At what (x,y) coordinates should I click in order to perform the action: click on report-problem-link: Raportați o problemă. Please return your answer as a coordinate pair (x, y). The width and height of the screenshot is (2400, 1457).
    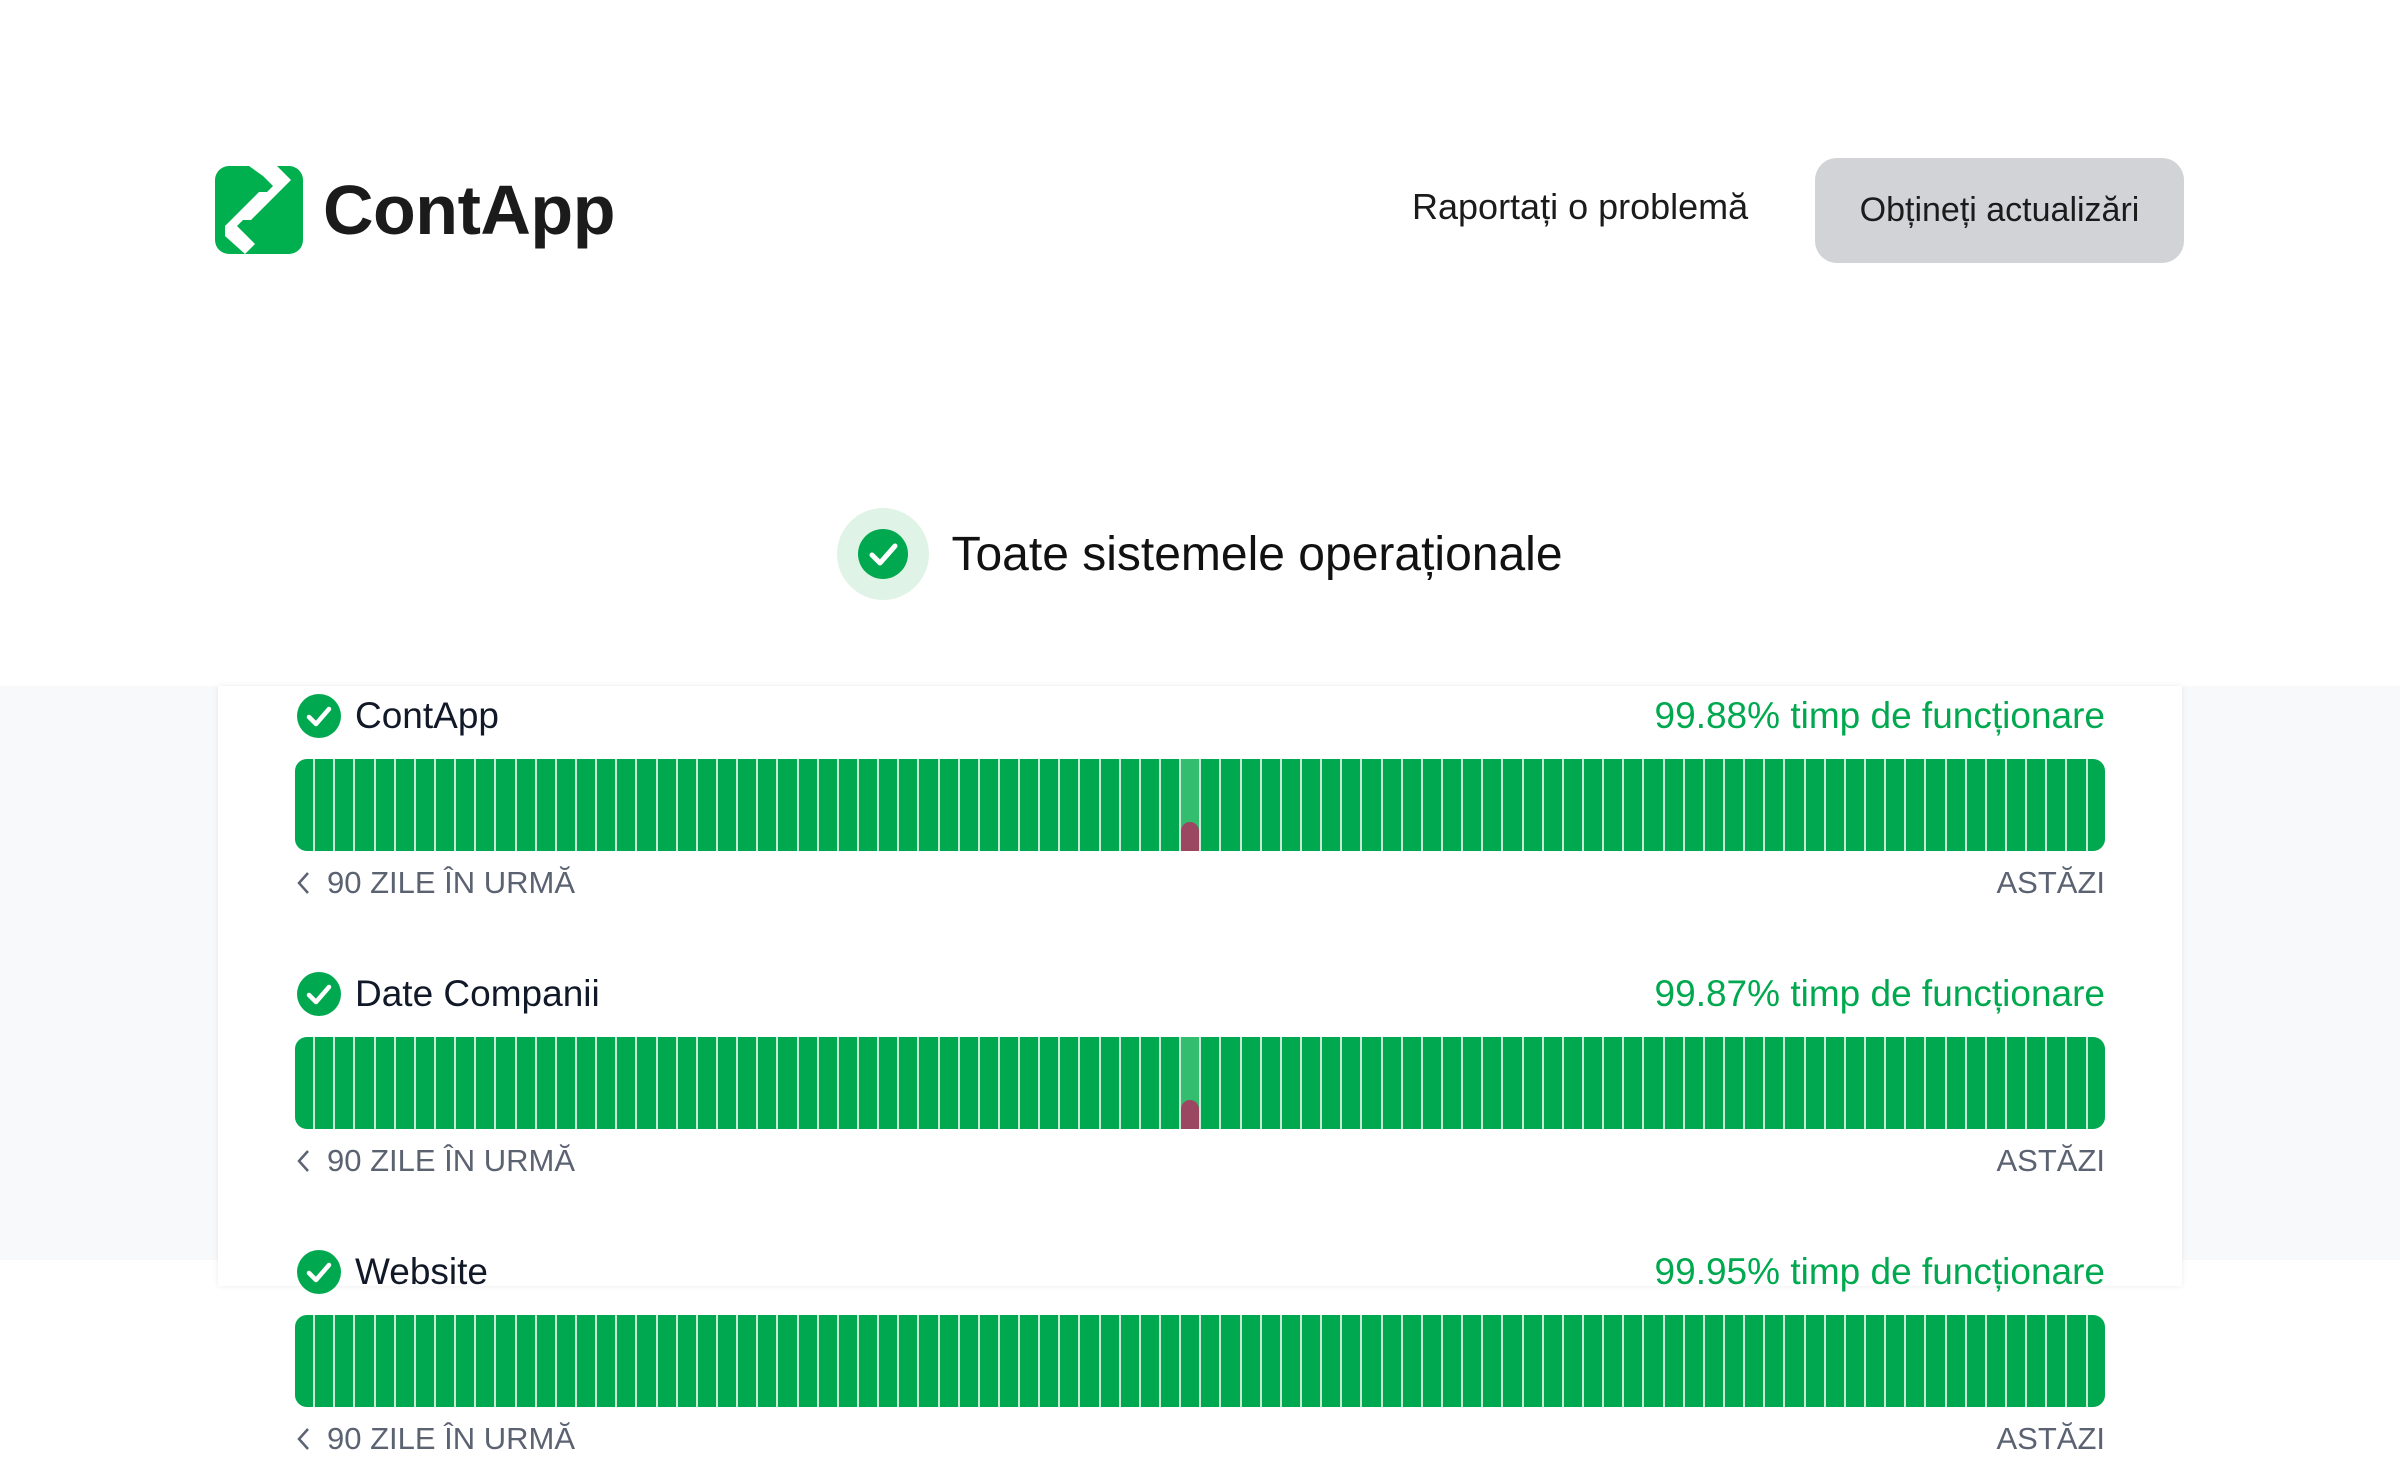
    Looking at the image, I should click on (1580, 206).